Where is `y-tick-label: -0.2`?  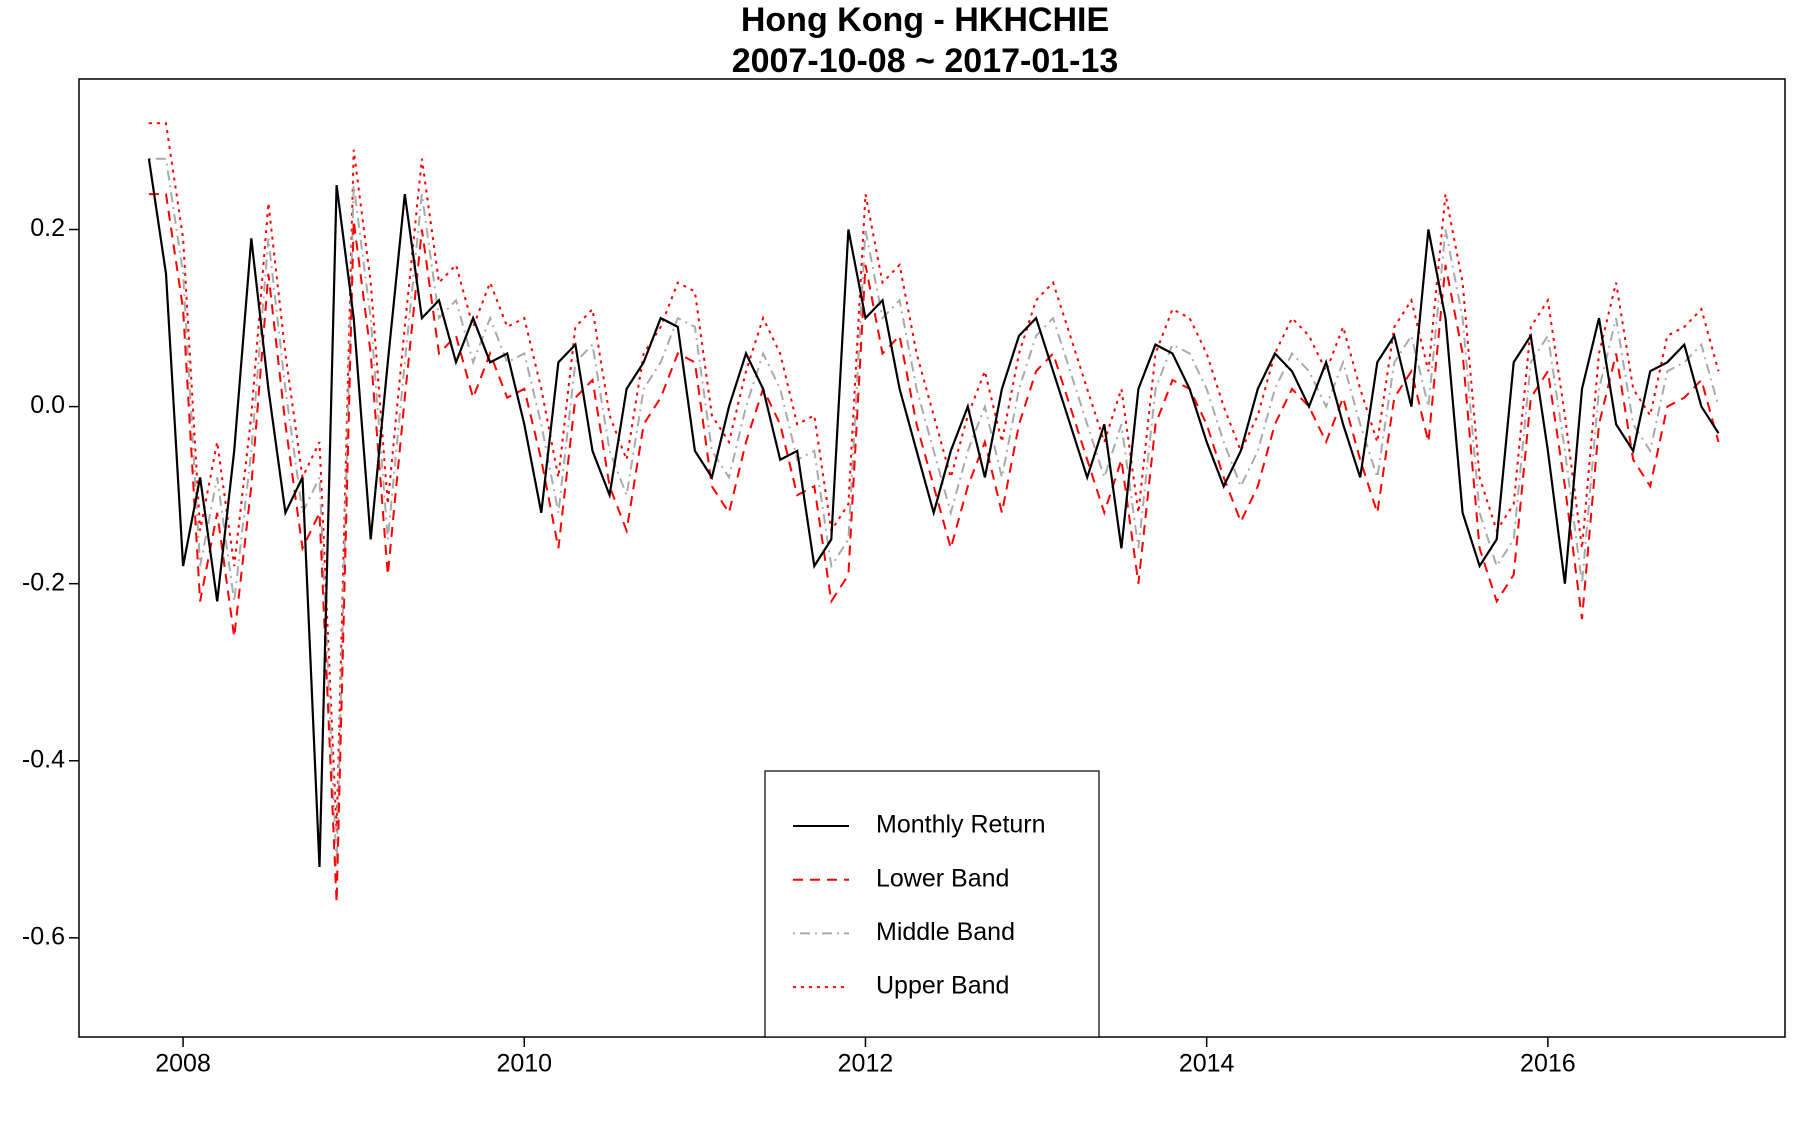 y-tick-label: -0.2 is located at coordinates (43, 582).